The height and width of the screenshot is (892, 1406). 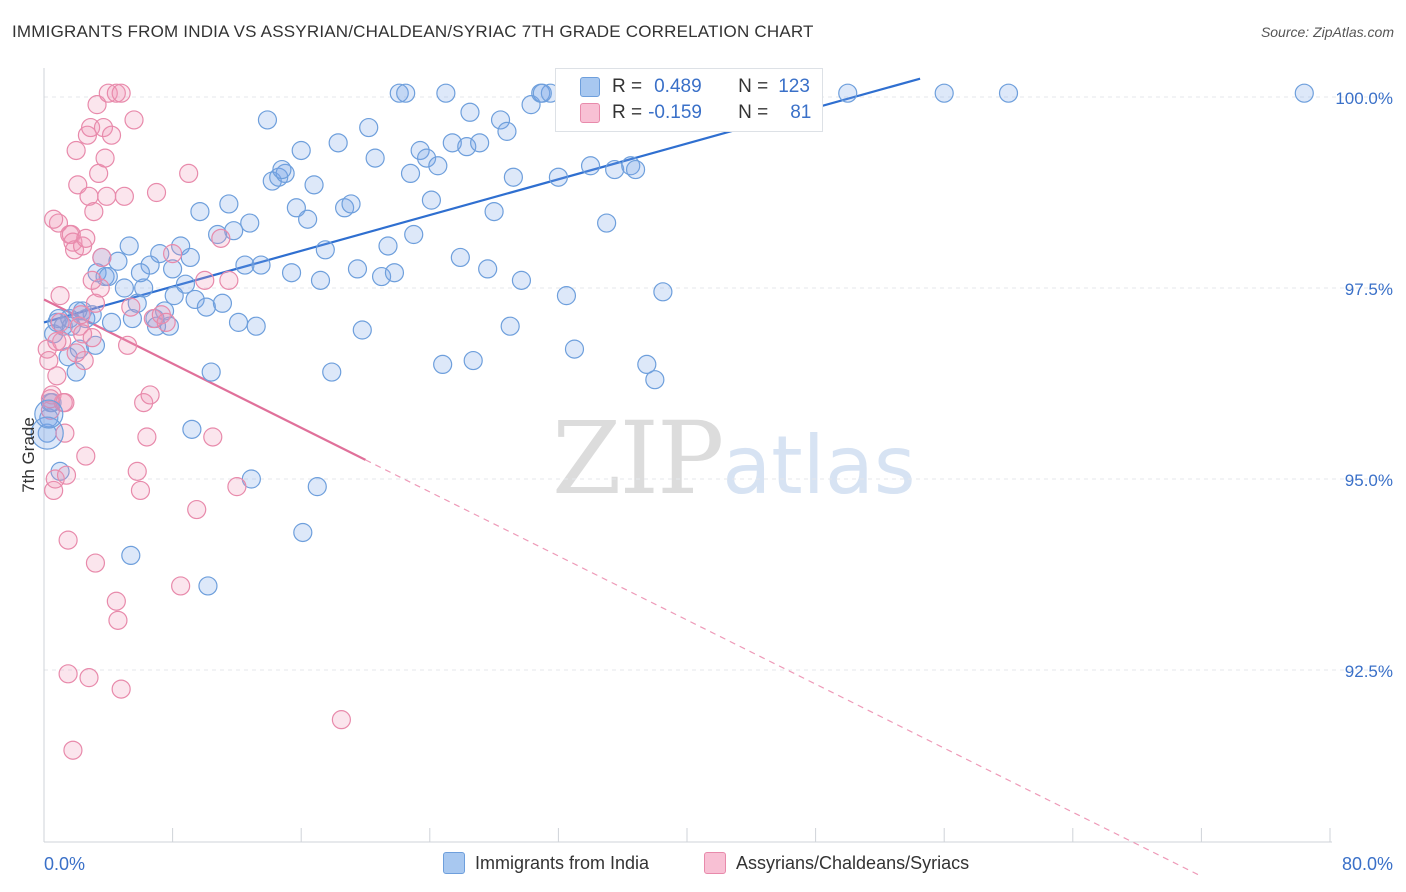 What do you see at coordinates (819, 465) in the screenshot?
I see `watermark-atlas: atlas` at bounding box center [819, 465].